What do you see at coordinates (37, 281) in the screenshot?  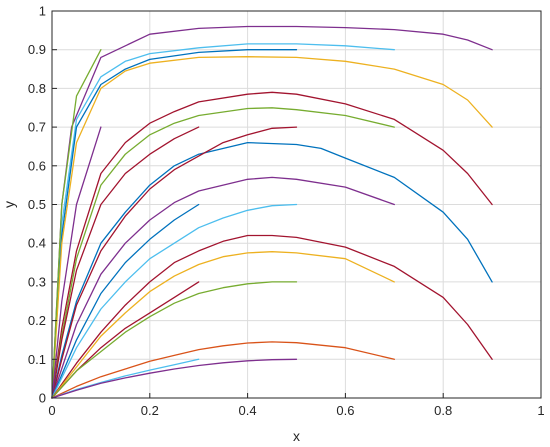 I see `y-tick-label-3: 0.3` at bounding box center [37, 281].